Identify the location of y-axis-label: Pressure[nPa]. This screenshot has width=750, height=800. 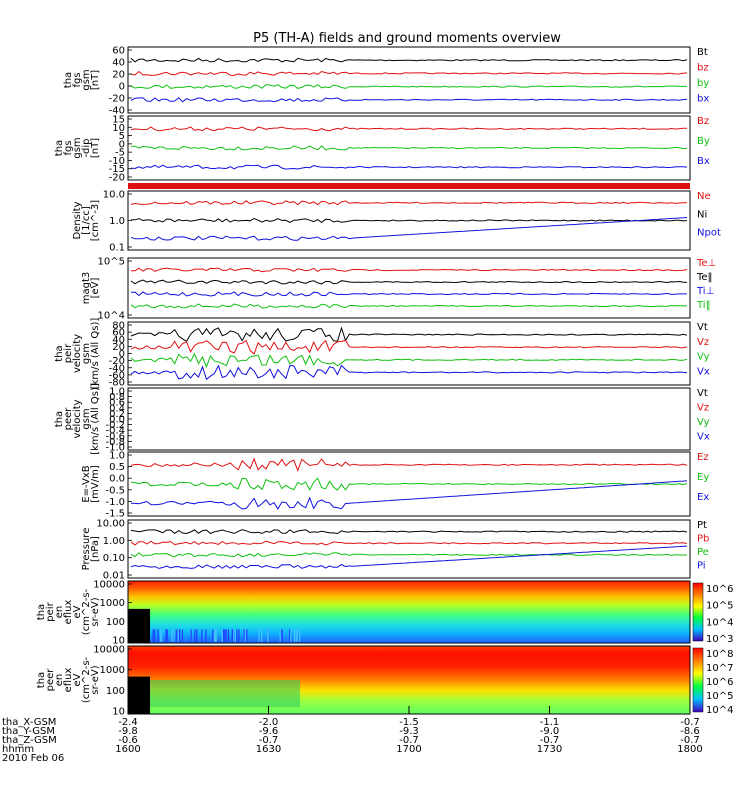
(91, 549).